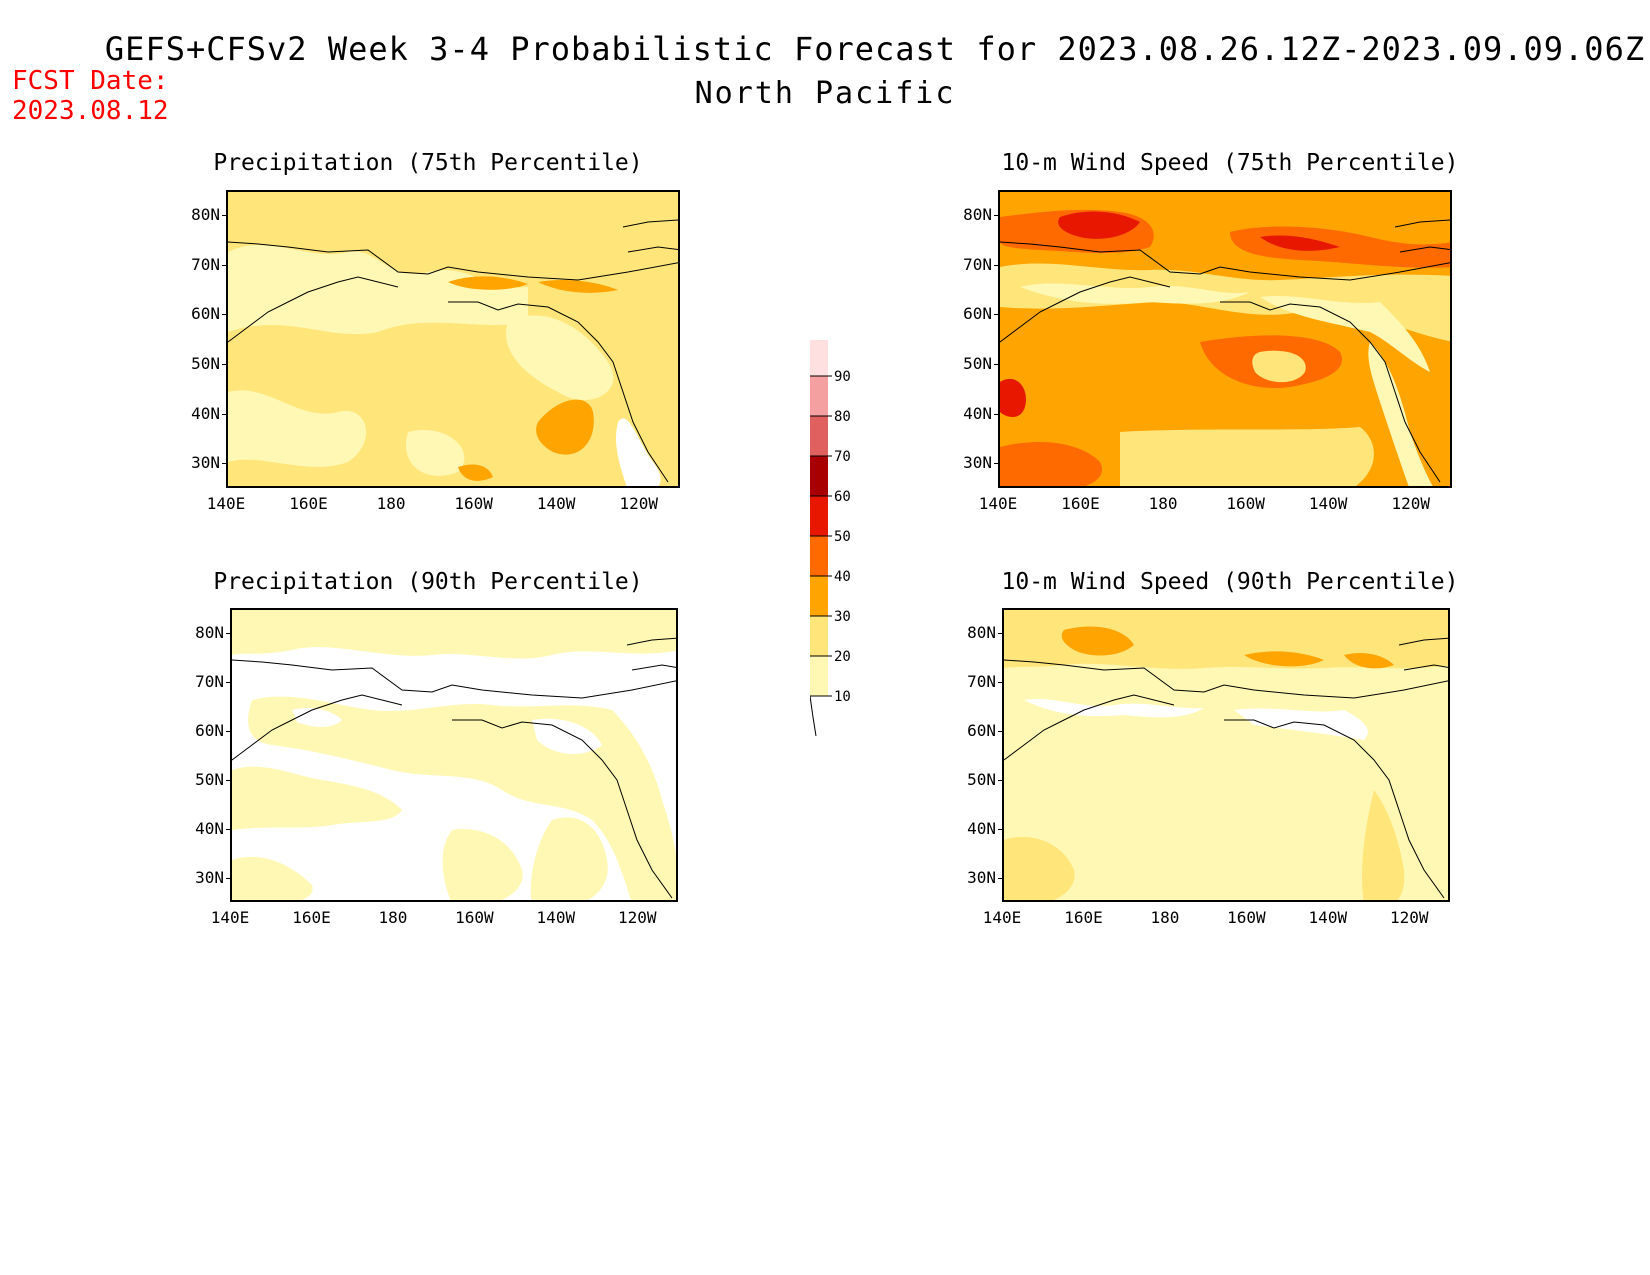 The height and width of the screenshot is (1275, 1650). Describe the element at coordinates (842, 537) in the screenshot. I see `colorbar-label: 50` at that location.